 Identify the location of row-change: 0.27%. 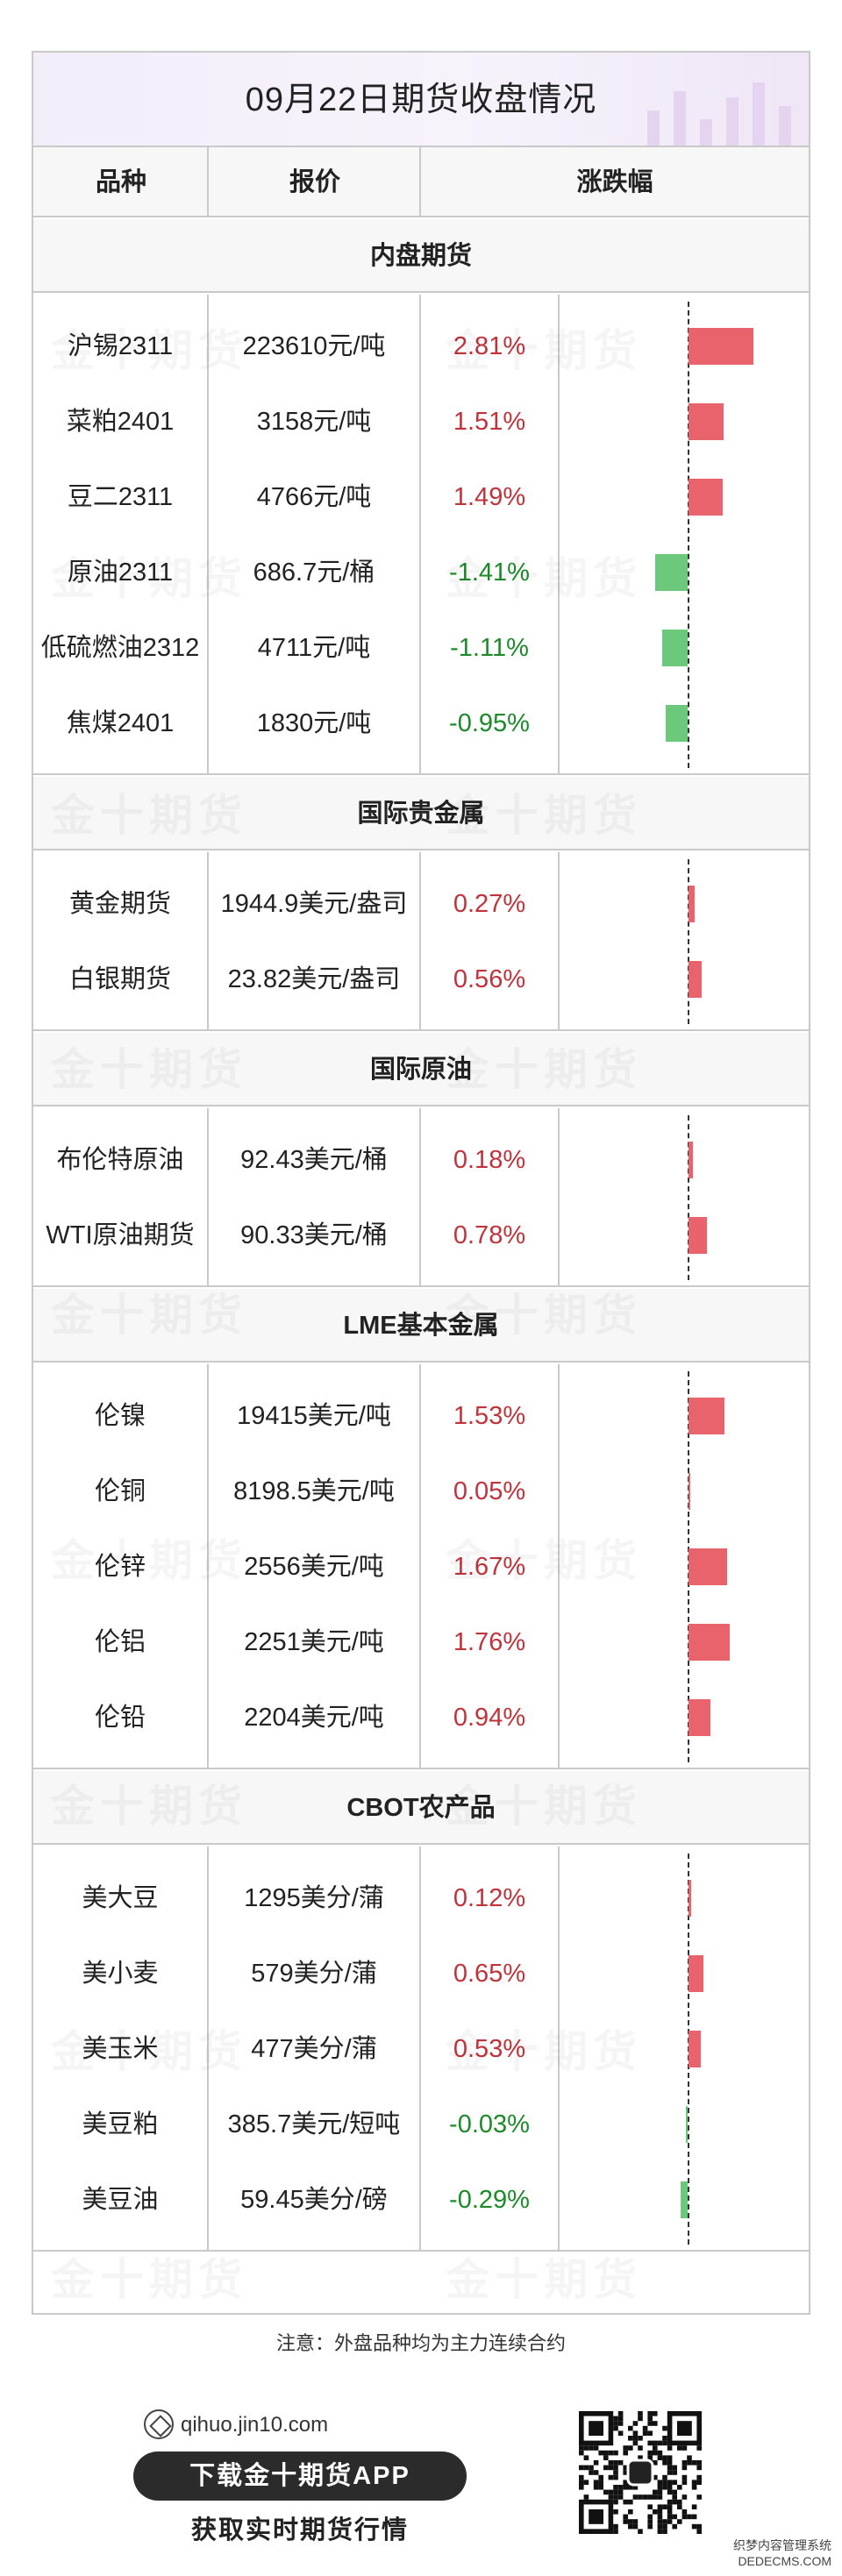
(489, 904).